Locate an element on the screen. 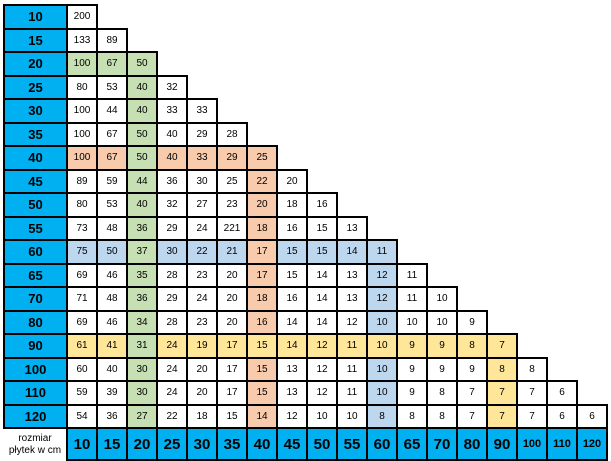 This screenshot has width=611, height=461. value-cell: 67 is located at coordinates (112, 134).